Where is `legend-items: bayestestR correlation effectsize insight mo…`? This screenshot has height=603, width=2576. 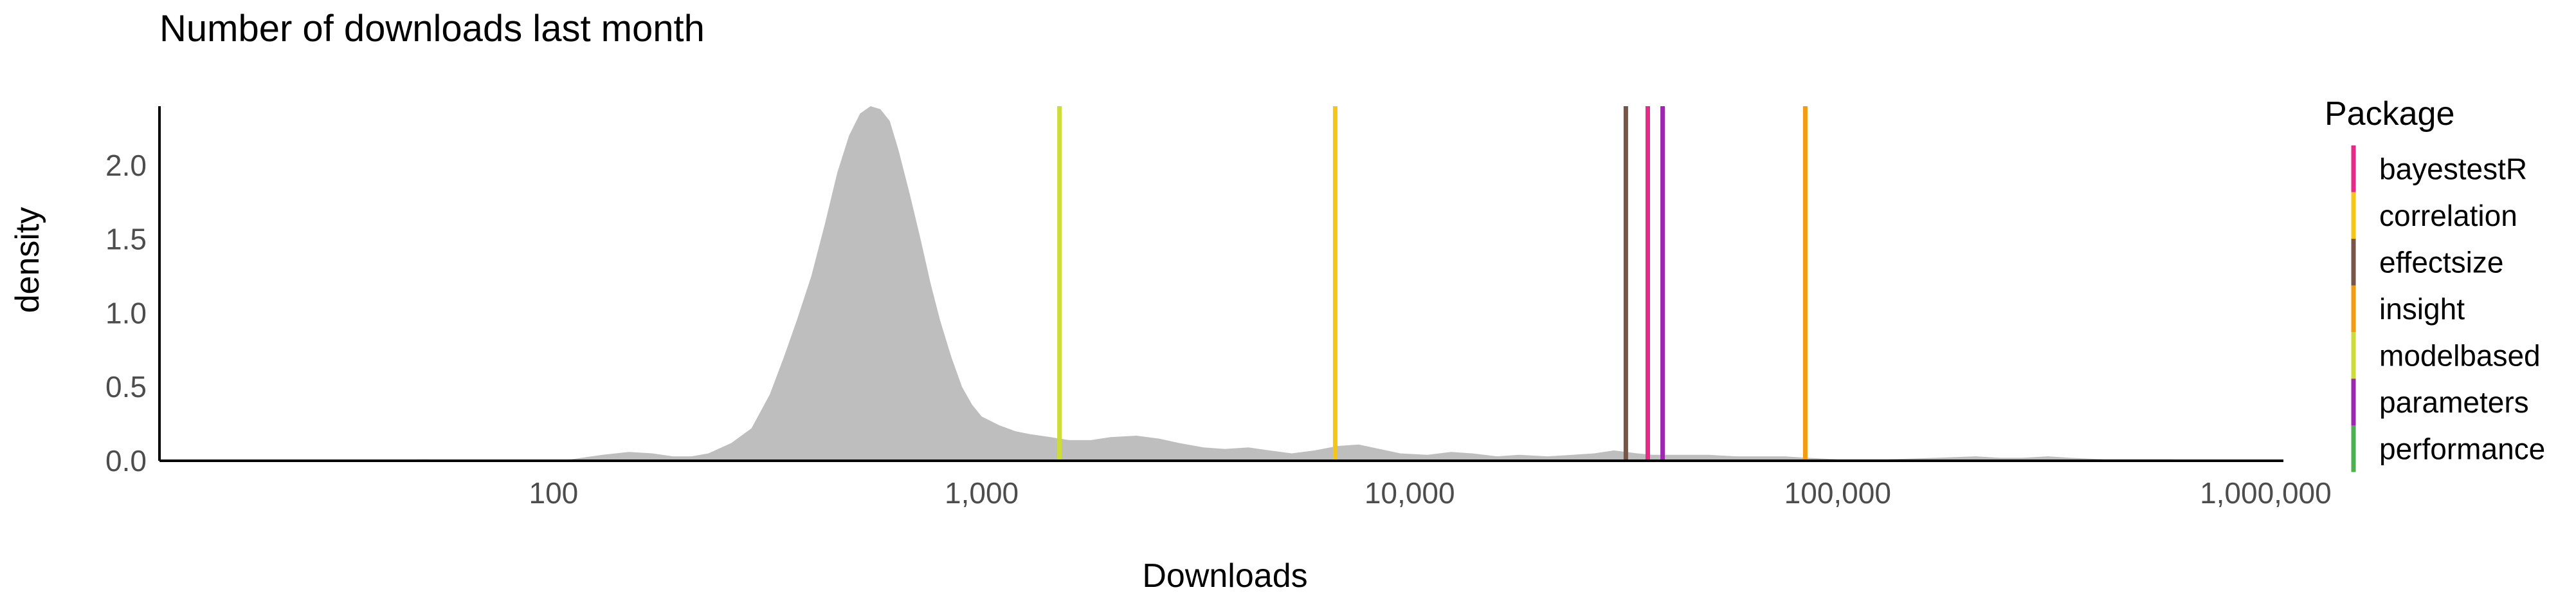 legend-items: bayestestR correlation effectsize insight mo… is located at coordinates (2448, 308).